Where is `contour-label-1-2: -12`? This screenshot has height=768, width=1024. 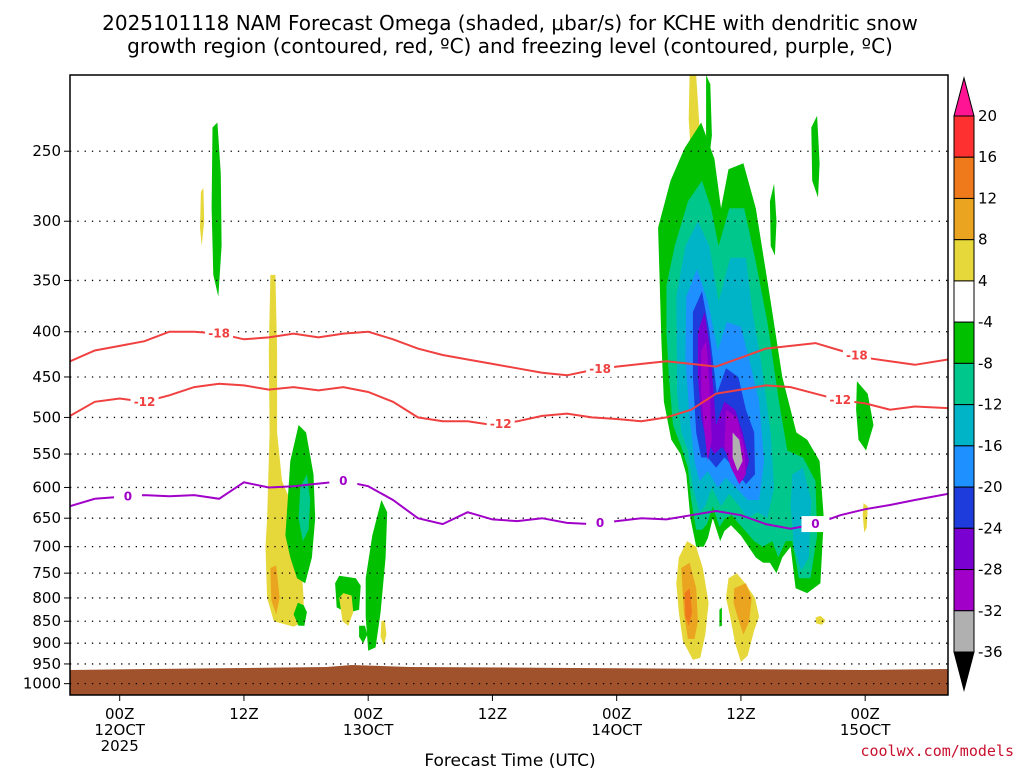 contour-label-1-2: -12 is located at coordinates (840, 400).